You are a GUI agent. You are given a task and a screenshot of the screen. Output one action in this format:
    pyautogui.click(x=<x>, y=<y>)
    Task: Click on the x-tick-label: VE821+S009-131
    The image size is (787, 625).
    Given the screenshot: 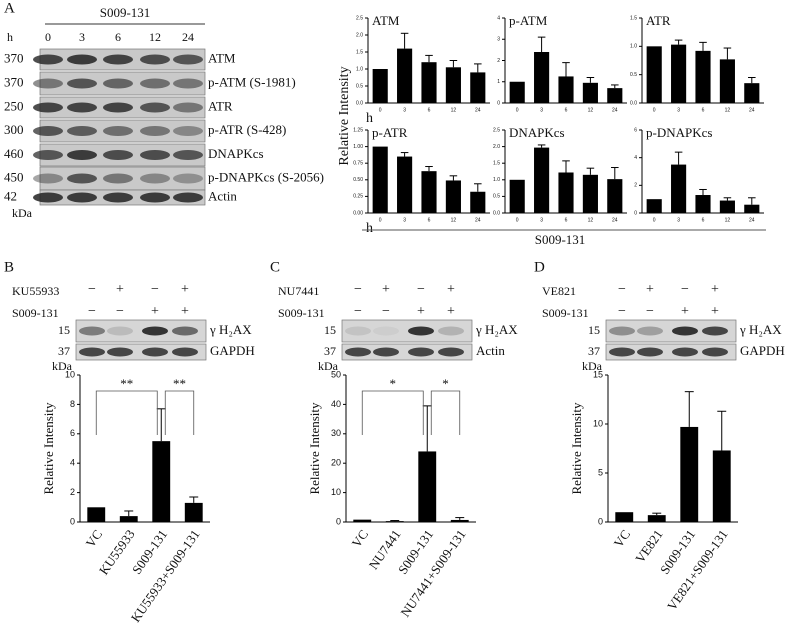 What is the action you would take?
    pyautogui.click(x=697, y=570)
    